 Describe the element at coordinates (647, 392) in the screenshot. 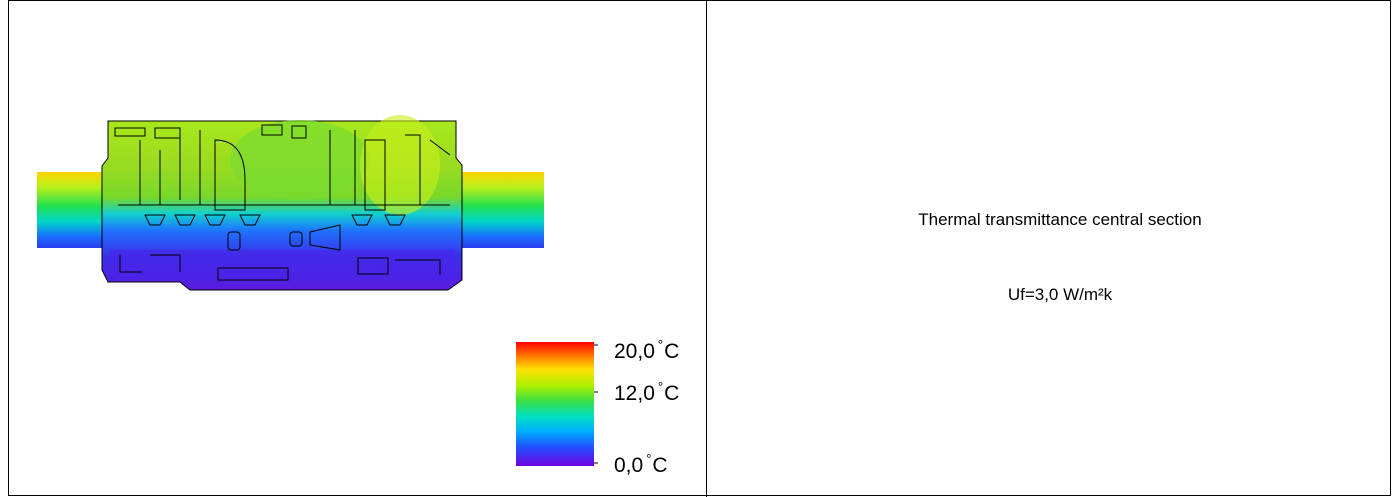

I see `legend-mid-label: 12,0 °C` at that location.